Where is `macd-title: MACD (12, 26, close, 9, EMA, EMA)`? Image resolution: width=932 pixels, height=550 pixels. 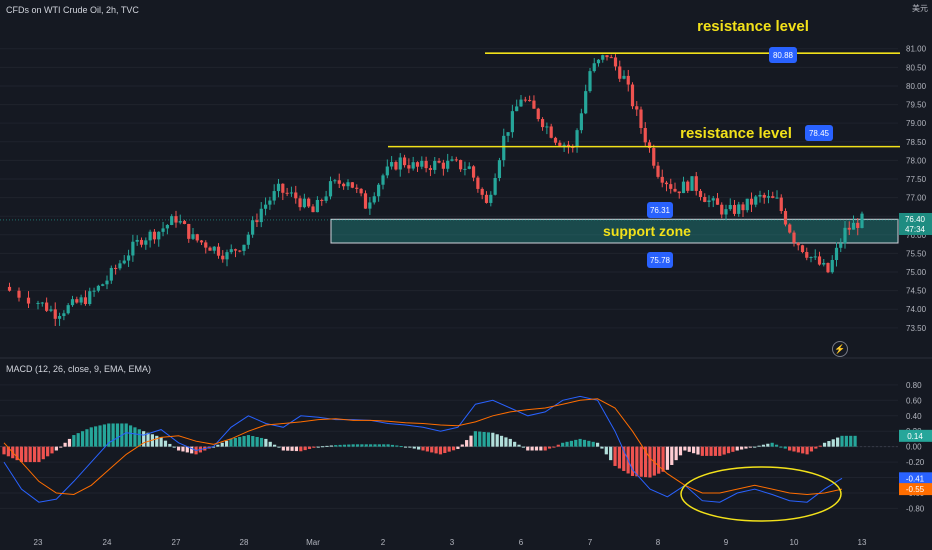
macd-title: MACD (12, 26, close, 9, EMA, EMA) is located at coordinates (79, 369).